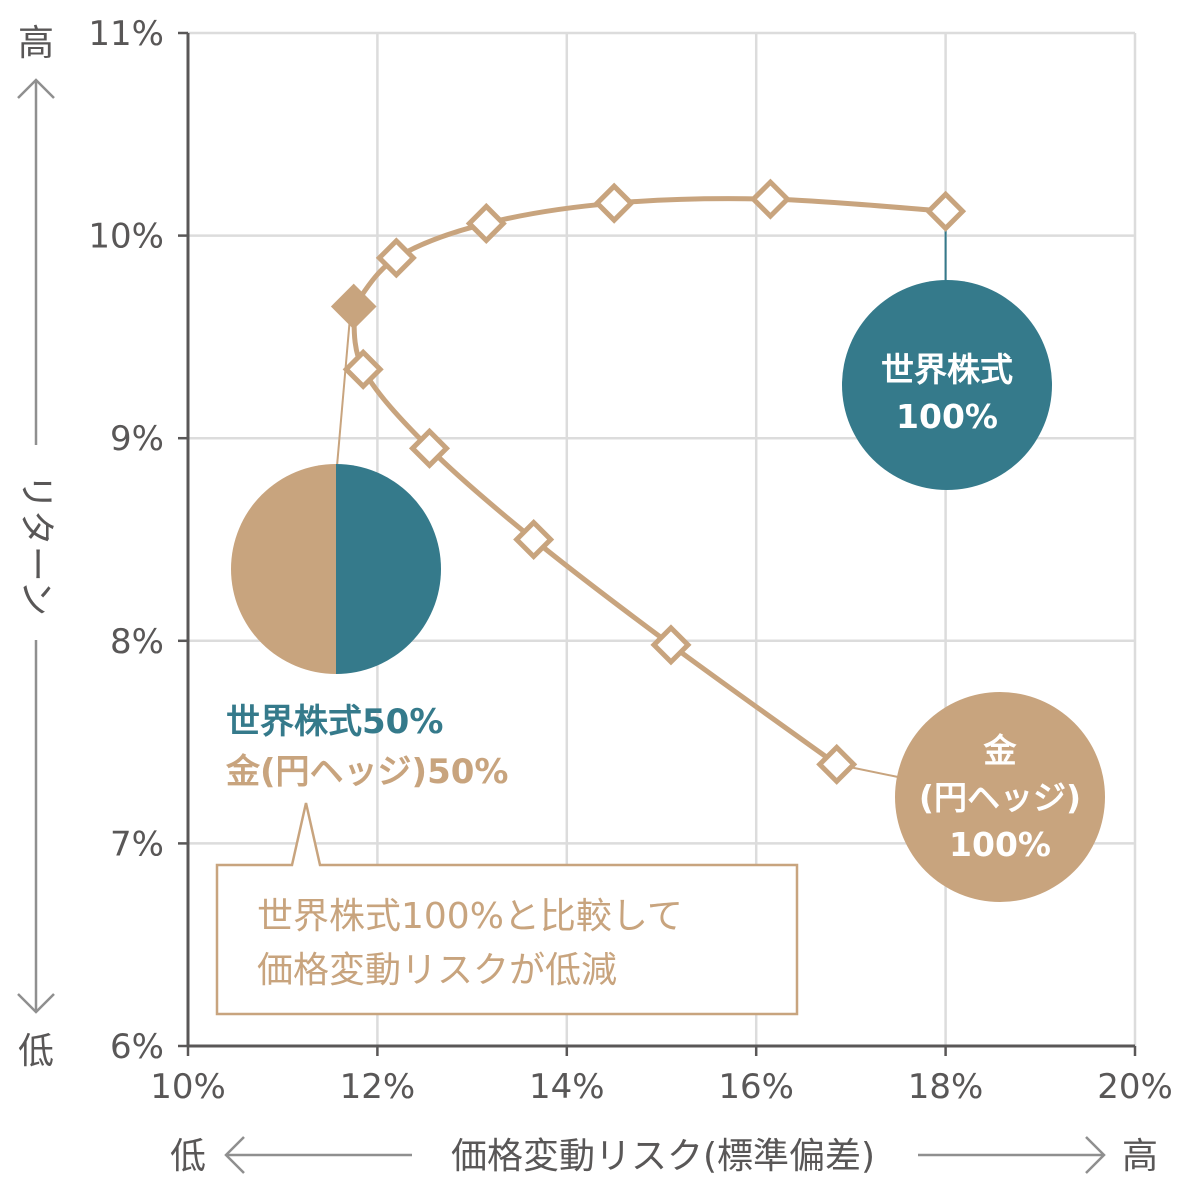  What do you see at coordinates (378, 1087) in the screenshot?
I see `x-tick-label-1: 12%` at bounding box center [378, 1087].